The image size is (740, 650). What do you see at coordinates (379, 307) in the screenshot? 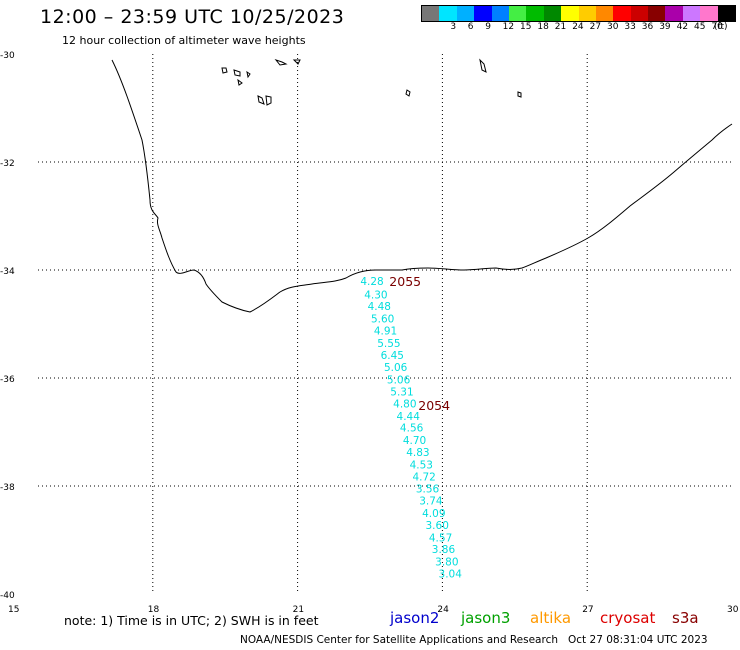
I see `swh-value: 4.48` at bounding box center [379, 307].